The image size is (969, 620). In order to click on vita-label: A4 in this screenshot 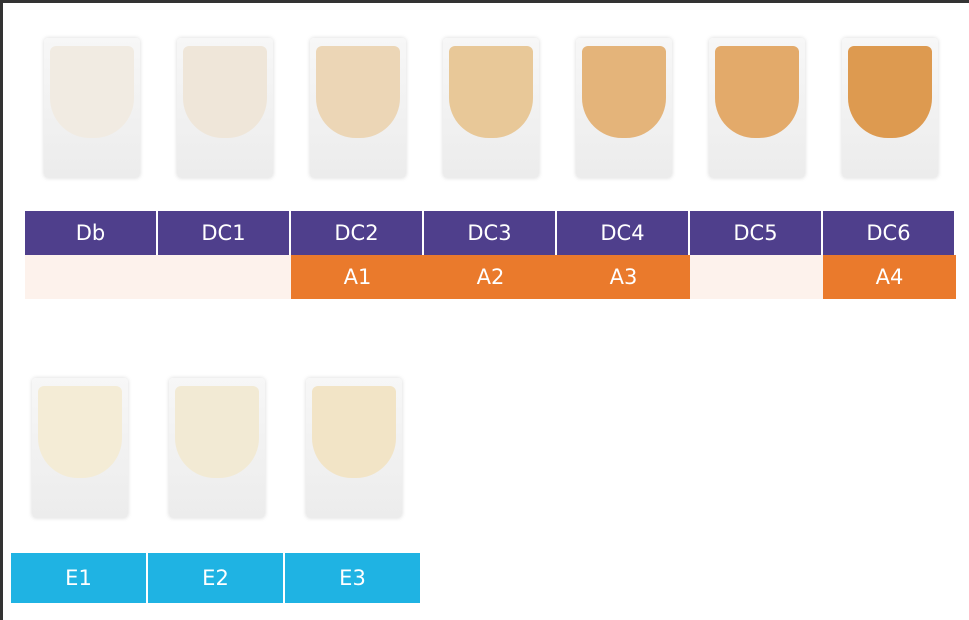, I will do `click(889, 277)`.